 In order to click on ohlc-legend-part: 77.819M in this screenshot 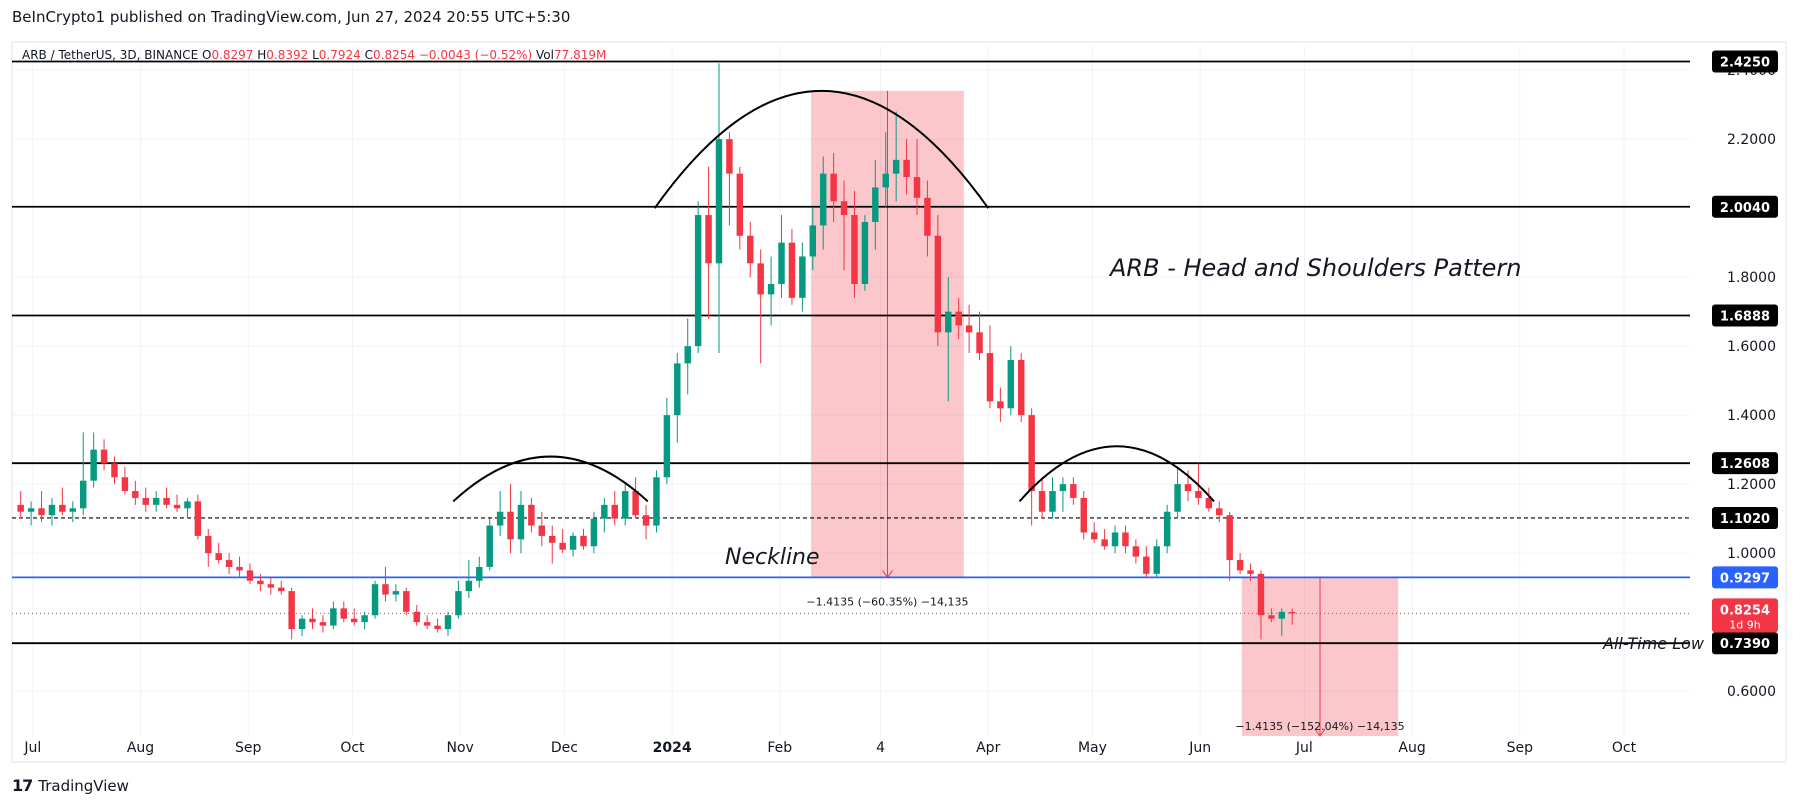, I will do `click(580, 55)`.